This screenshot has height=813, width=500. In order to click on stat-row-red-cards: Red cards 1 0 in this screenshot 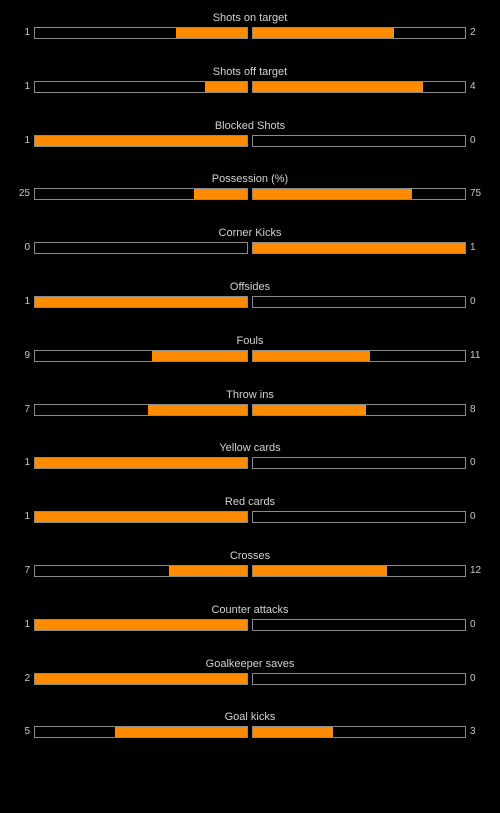, I will do `click(250, 522)`.